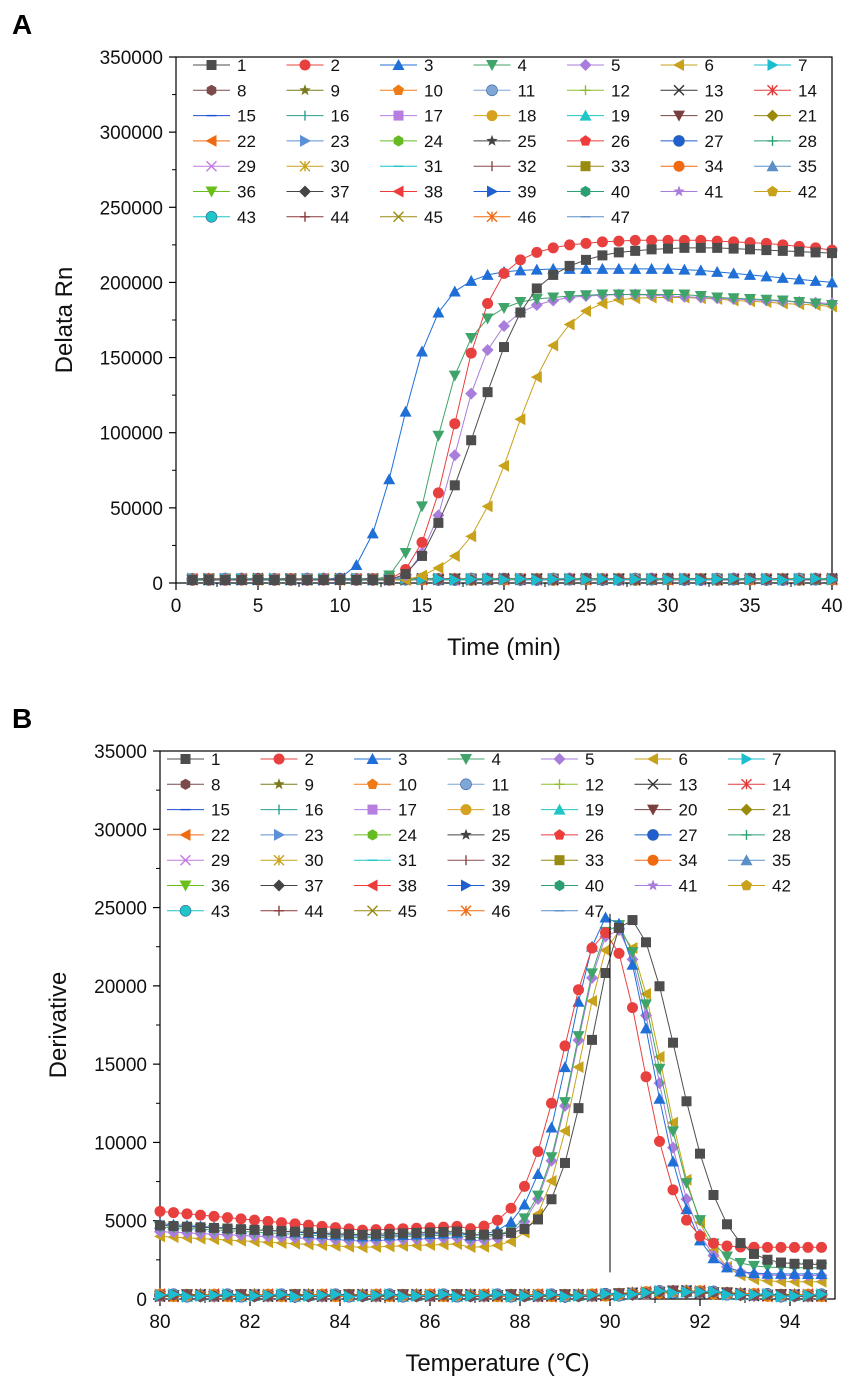 The height and width of the screenshot is (1392, 854). Describe the element at coordinates (831, 606) in the screenshot. I see `chart-a-x-tick-label: 40` at that location.